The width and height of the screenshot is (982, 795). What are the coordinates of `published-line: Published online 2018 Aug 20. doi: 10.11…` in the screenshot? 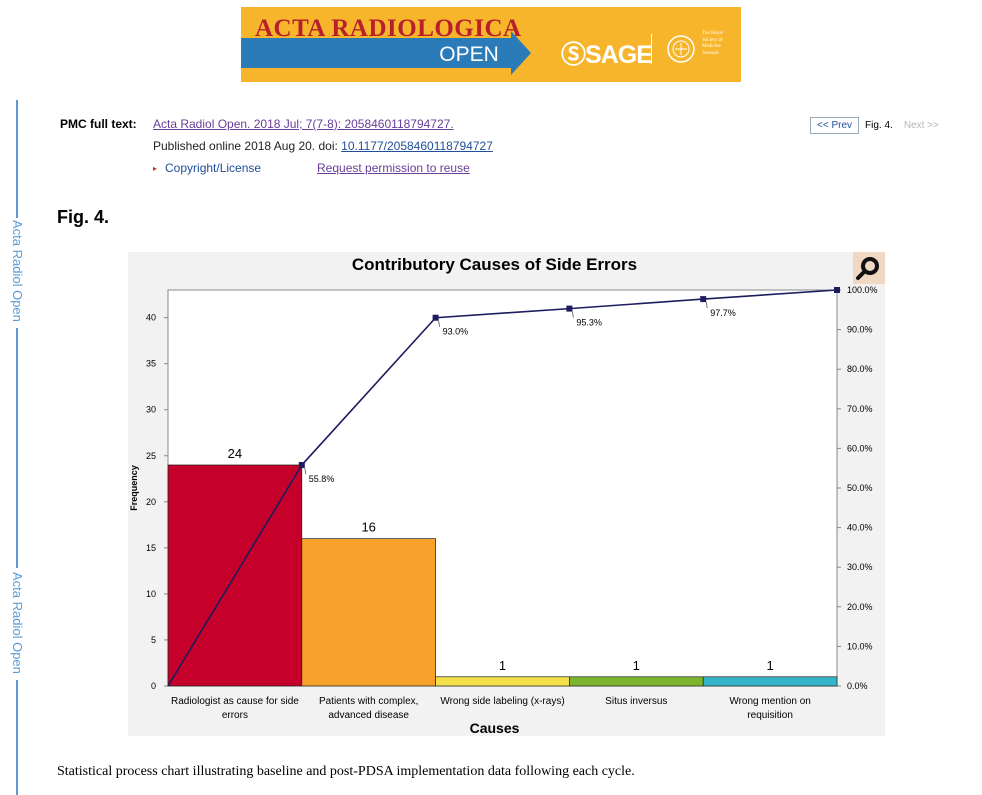 It's located at (323, 146).